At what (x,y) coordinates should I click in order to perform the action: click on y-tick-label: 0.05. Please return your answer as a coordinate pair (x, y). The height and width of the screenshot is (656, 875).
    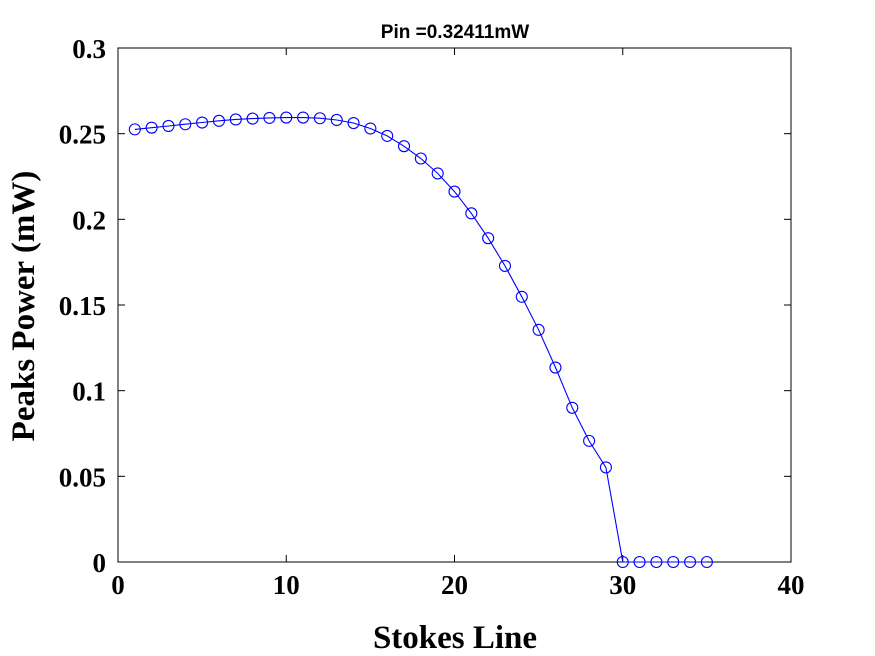
    Looking at the image, I should click on (82, 477).